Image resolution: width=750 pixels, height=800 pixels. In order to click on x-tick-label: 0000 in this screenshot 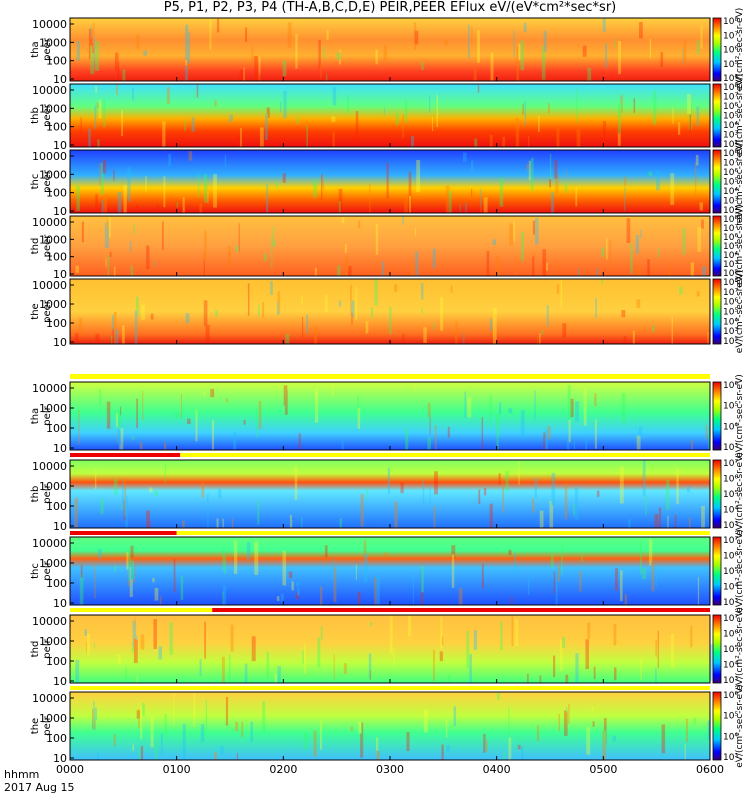, I will do `click(70, 769)`.